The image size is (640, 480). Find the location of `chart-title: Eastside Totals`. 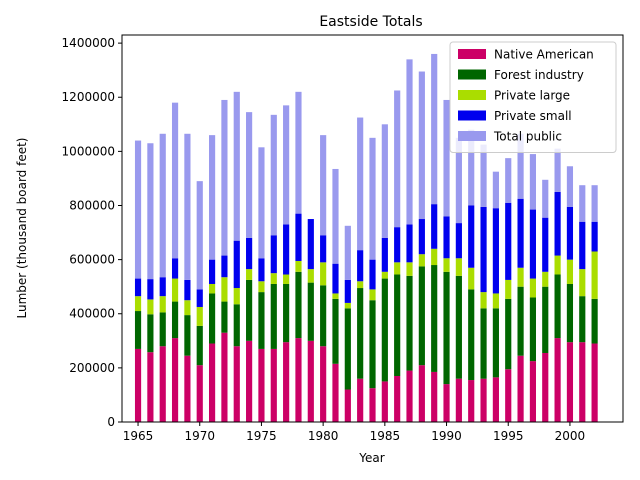

chart-title: Eastside Totals is located at coordinates (370, 22).